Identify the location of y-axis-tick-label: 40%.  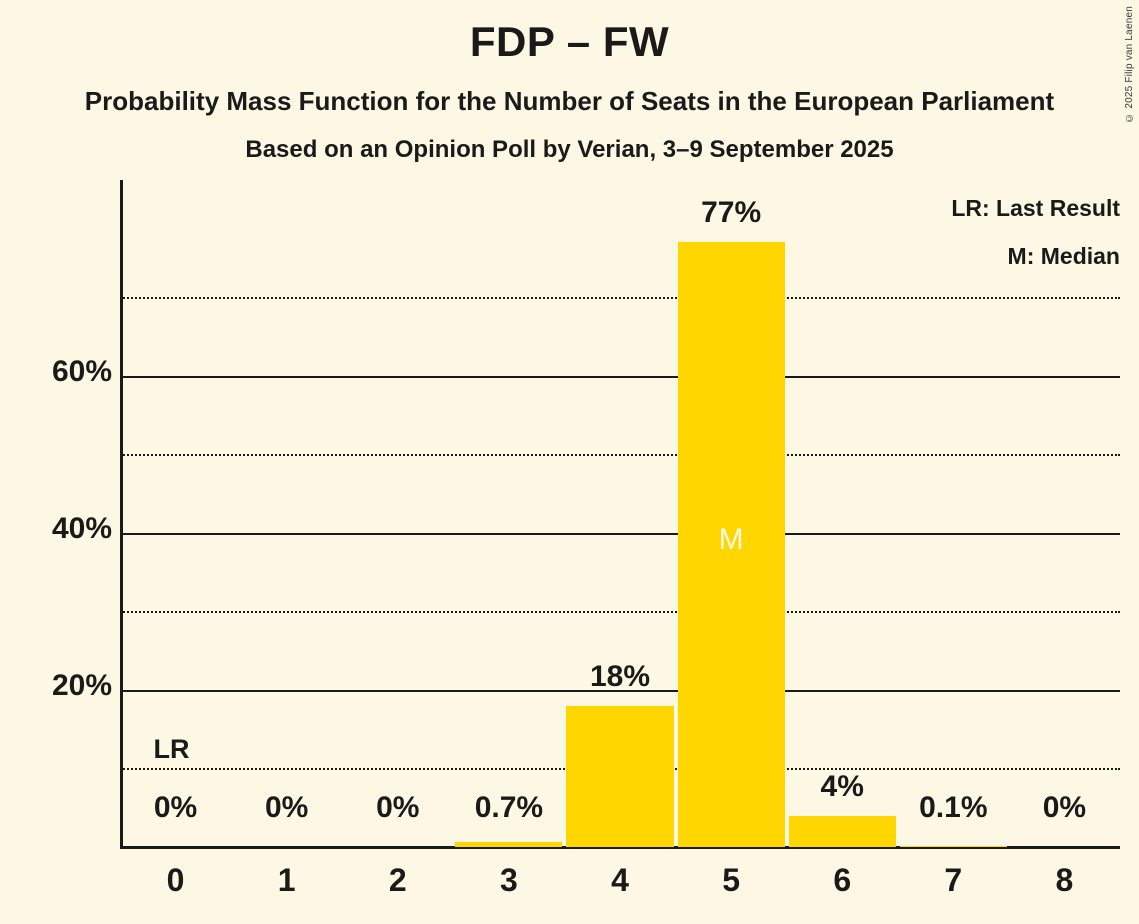
(81, 528).